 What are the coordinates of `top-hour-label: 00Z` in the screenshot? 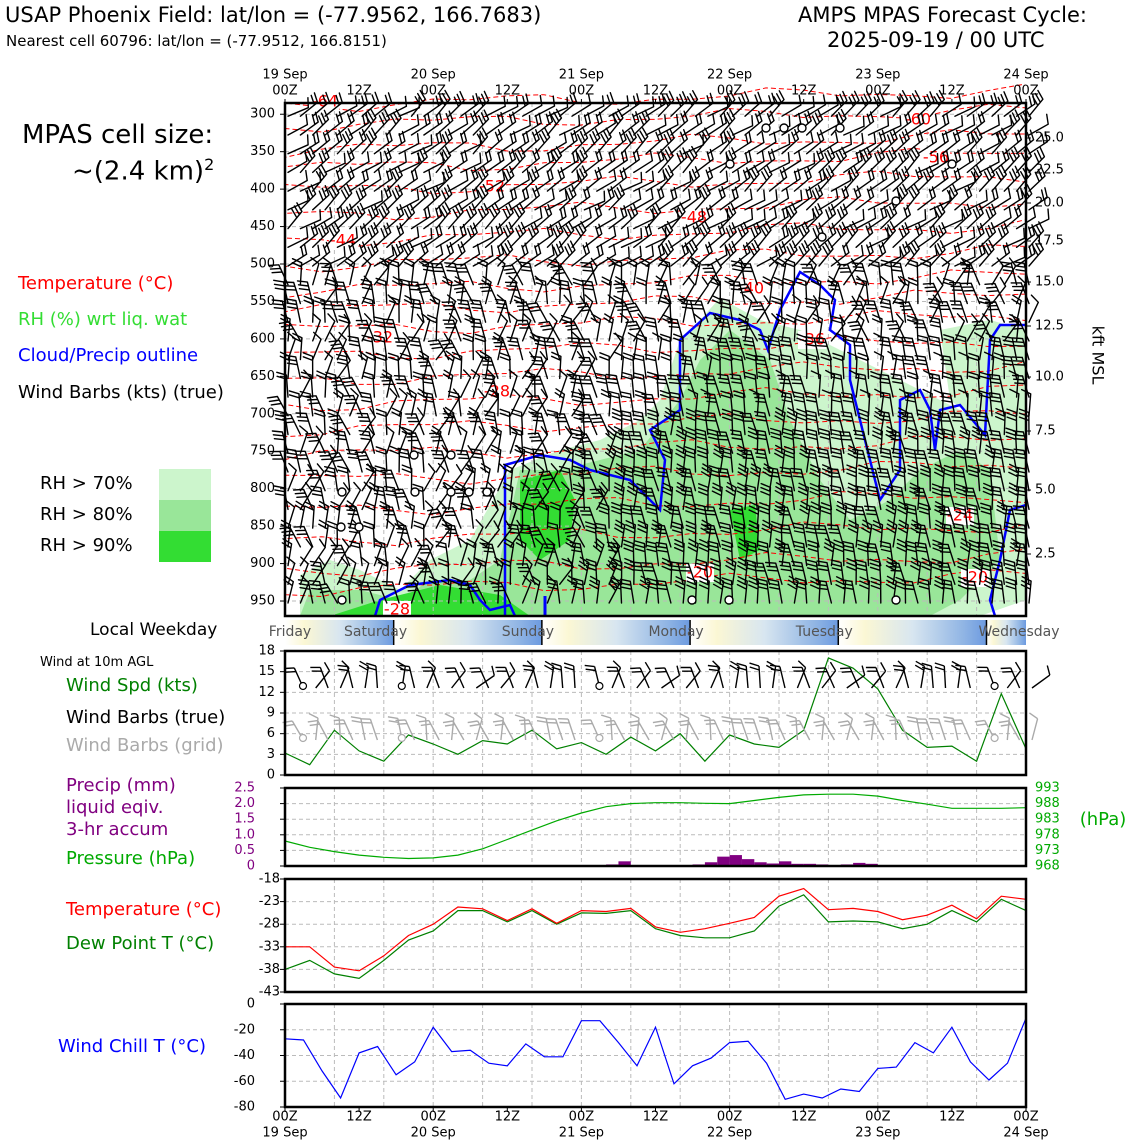 It's located at (730, 91).